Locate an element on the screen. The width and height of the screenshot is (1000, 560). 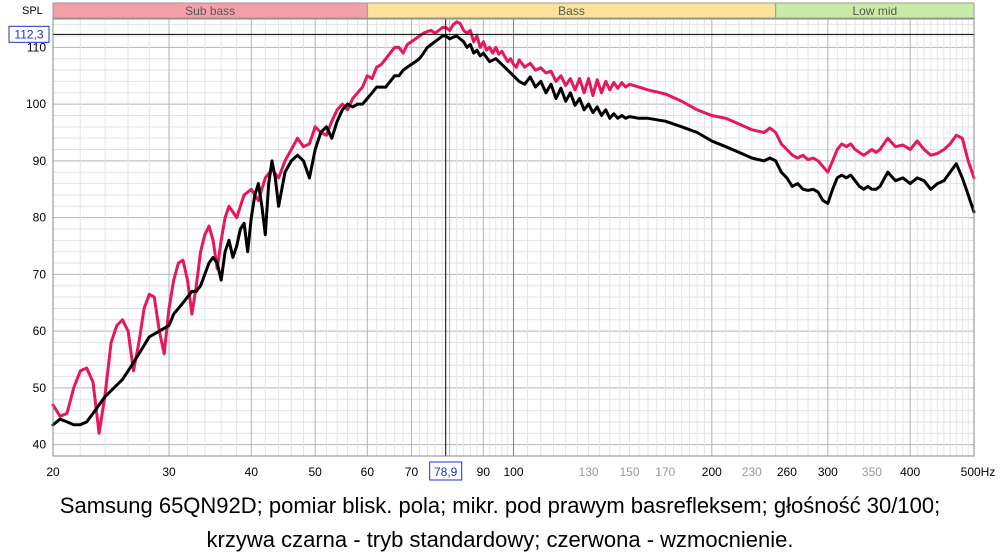
x-tick-label: 90 is located at coordinates (484, 472).